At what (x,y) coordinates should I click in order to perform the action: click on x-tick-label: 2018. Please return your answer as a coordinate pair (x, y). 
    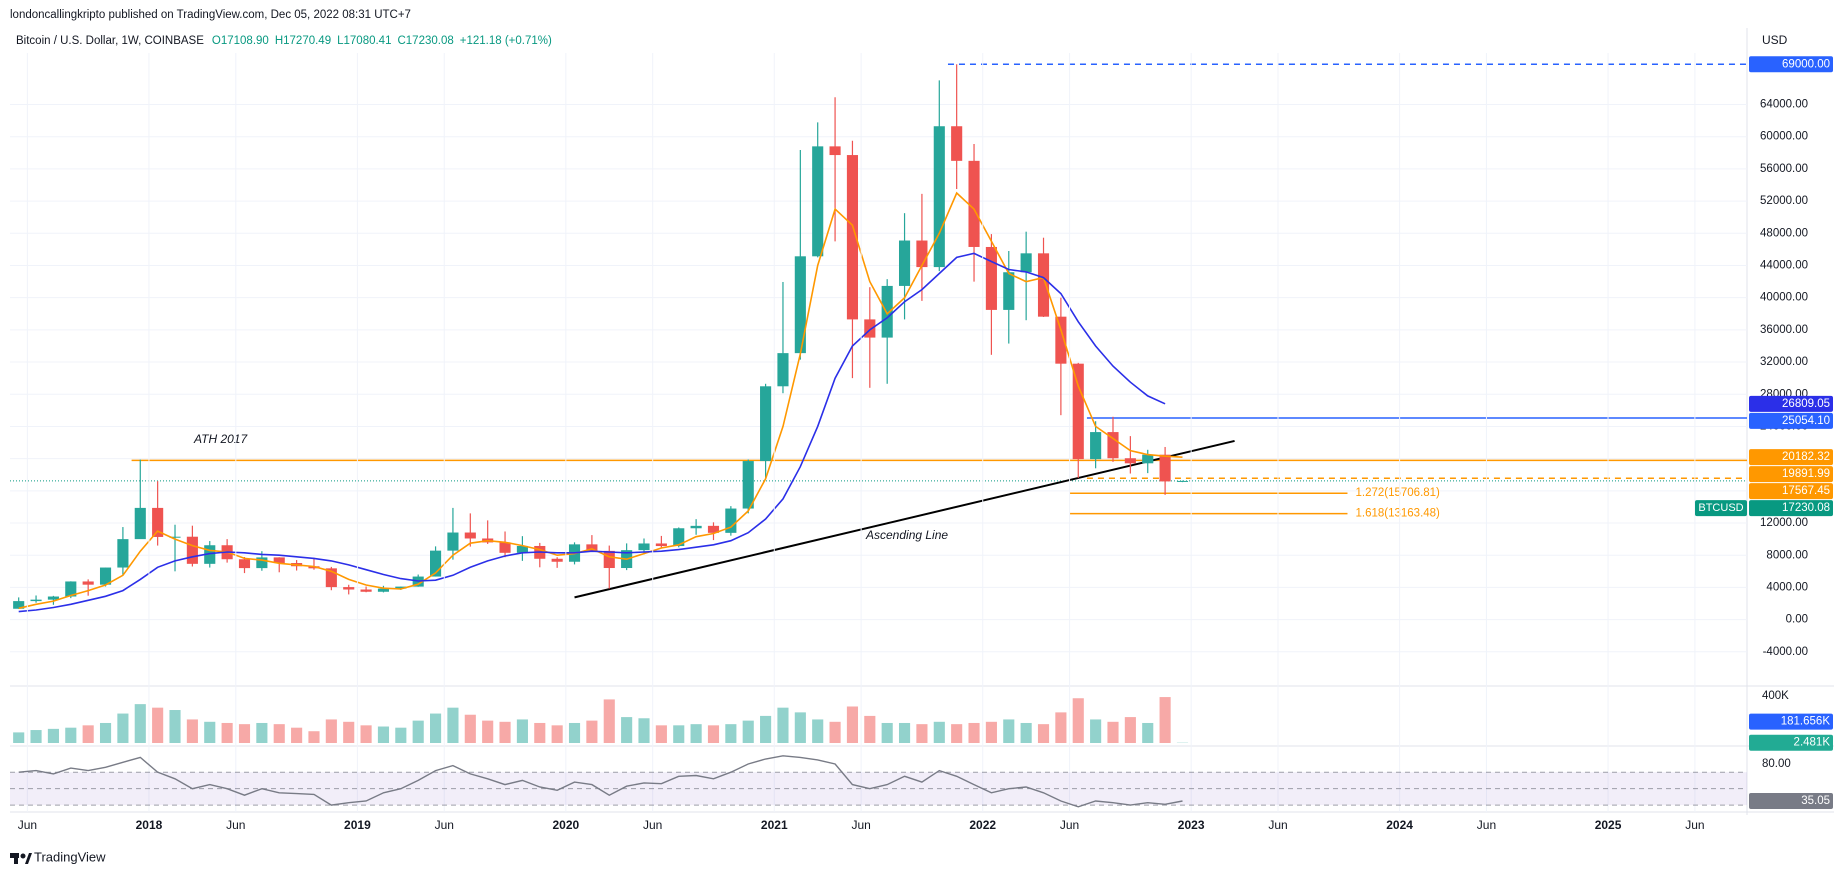
    Looking at the image, I should click on (149, 825).